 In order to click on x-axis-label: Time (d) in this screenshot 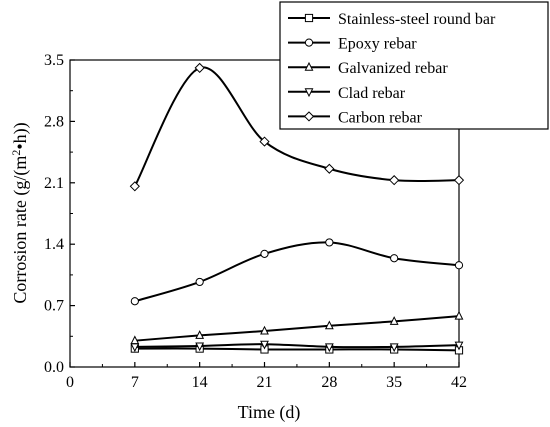, I will do `click(269, 412)`.